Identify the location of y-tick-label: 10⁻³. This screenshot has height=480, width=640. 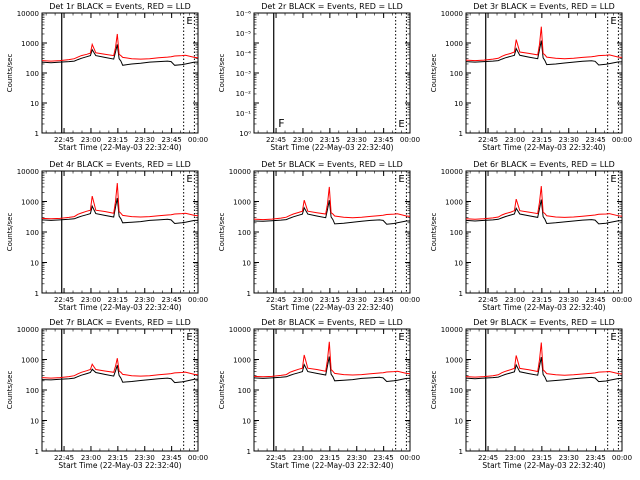
(244, 74).